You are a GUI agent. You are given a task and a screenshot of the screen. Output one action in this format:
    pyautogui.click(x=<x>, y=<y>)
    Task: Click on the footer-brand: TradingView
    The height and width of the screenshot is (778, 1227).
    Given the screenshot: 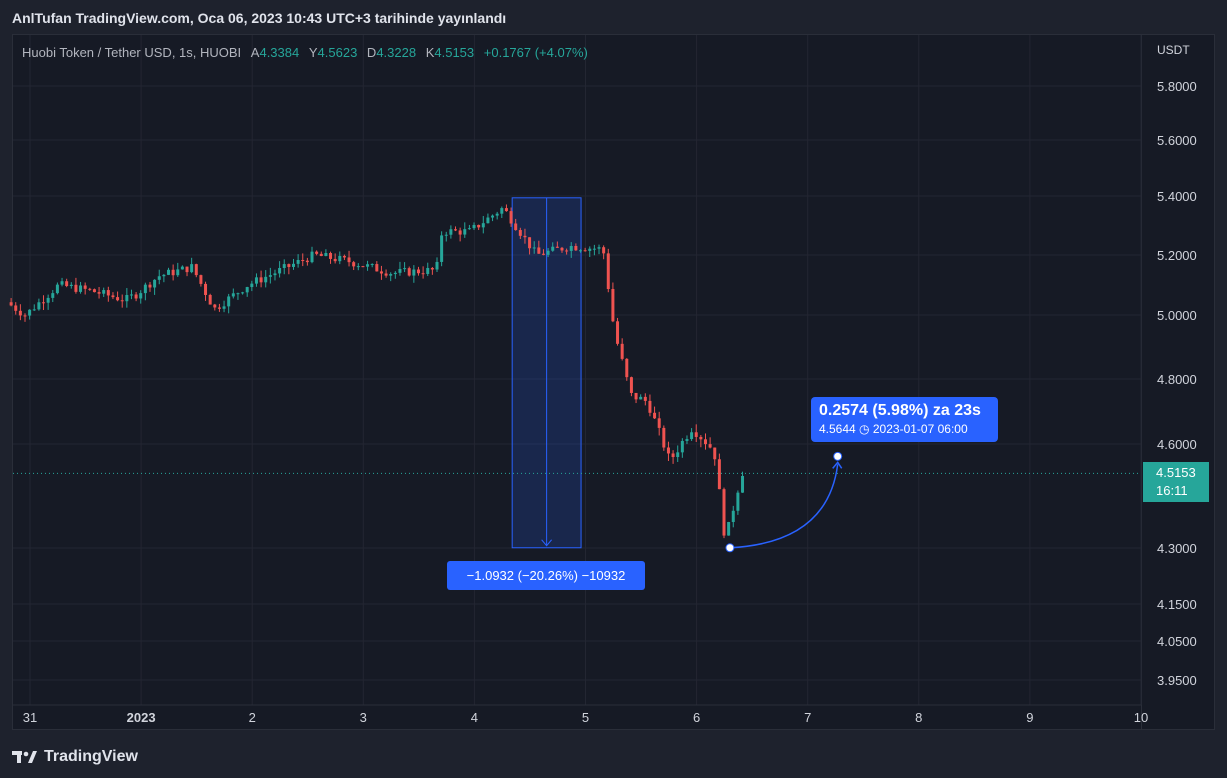 What is the action you would take?
    pyautogui.click(x=75, y=757)
    